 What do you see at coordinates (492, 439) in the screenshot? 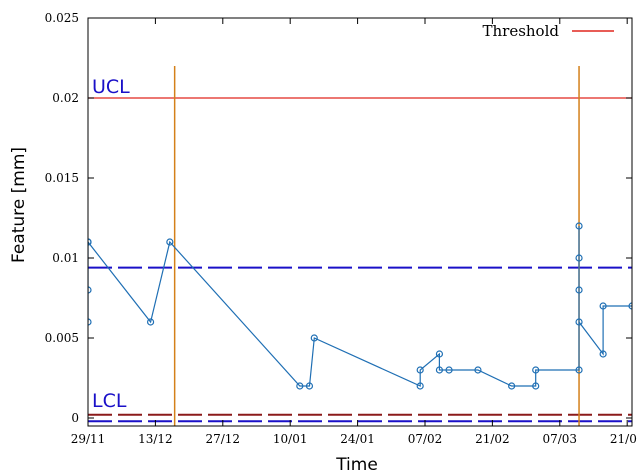
I see `x-tick-label: 21/02` at bounding box center [492, 439].